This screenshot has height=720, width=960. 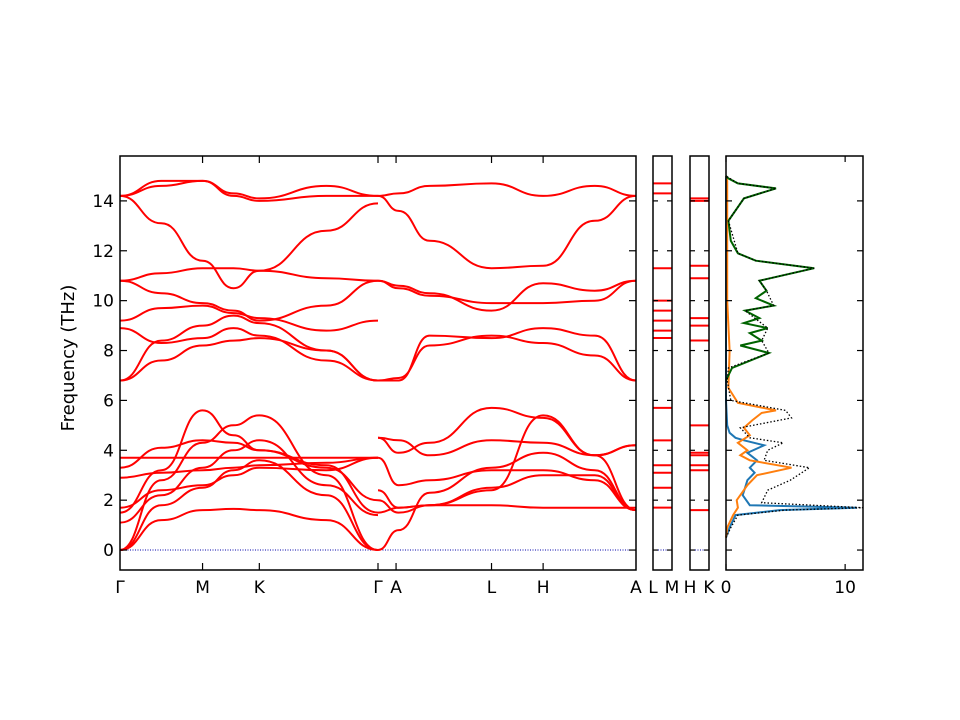 I want to click on y-tick-label: 0, so click(x=108, y=551).